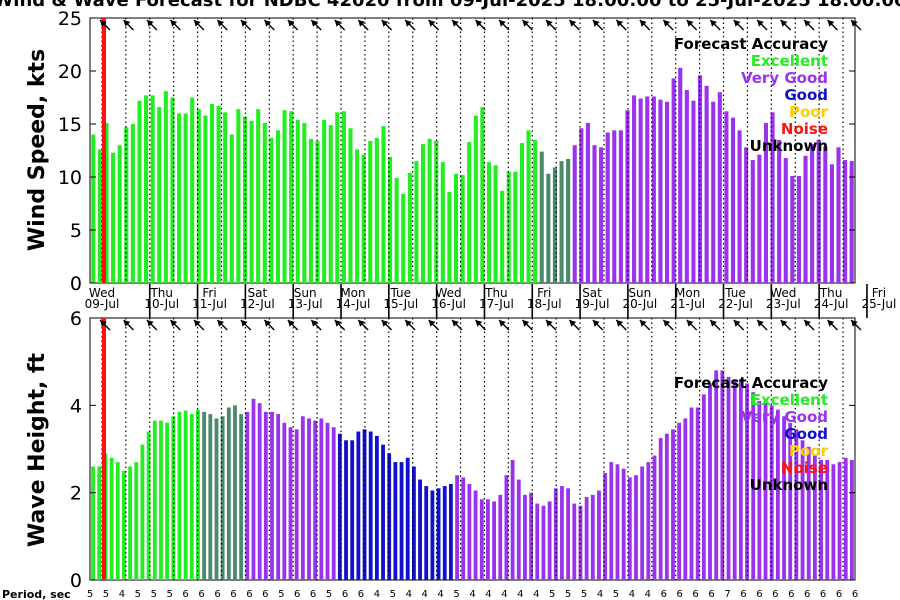  I want to click on date-label: 21-Jul, so click(687, 304).